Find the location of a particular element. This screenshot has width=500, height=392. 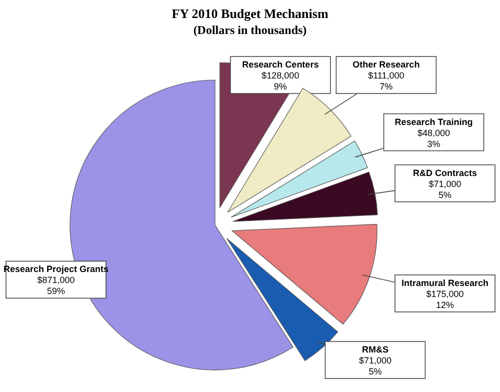

slice-label: Other Research is located at coordinates (386, 65).